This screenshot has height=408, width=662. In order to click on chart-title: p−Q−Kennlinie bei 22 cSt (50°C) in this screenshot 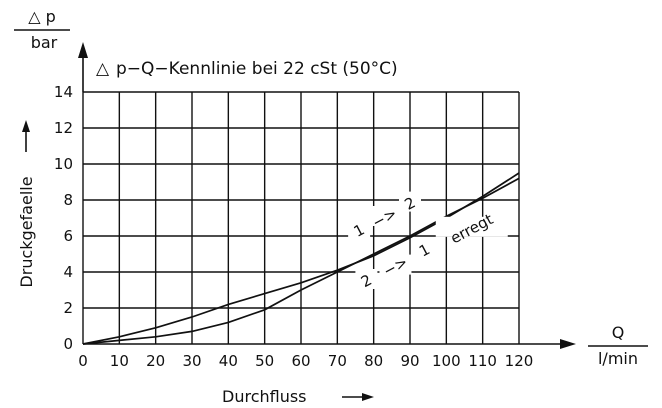, I will do `click(257, 69)`.